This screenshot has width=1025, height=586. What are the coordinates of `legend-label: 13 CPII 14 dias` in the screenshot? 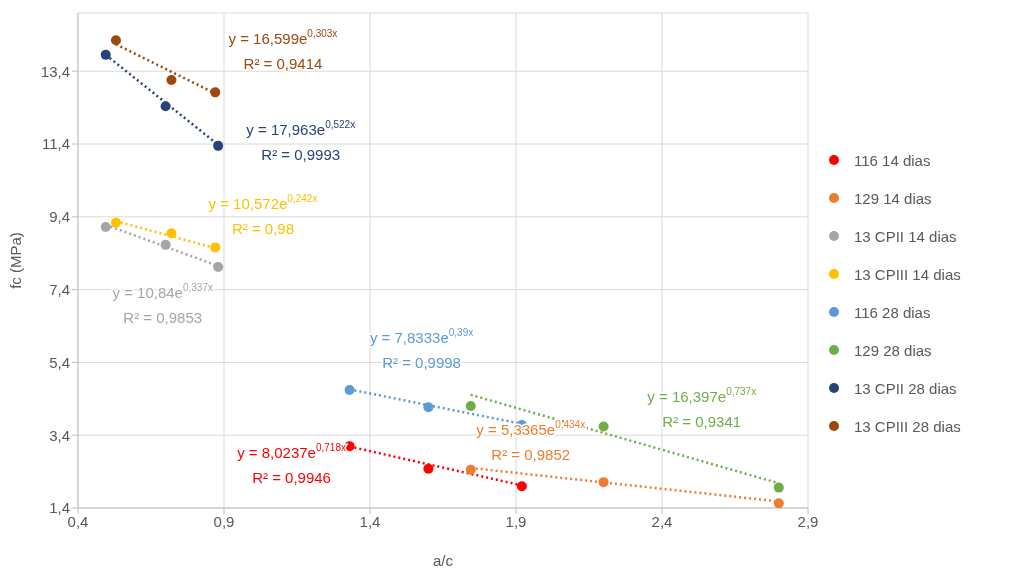 It's located at (905, 236).